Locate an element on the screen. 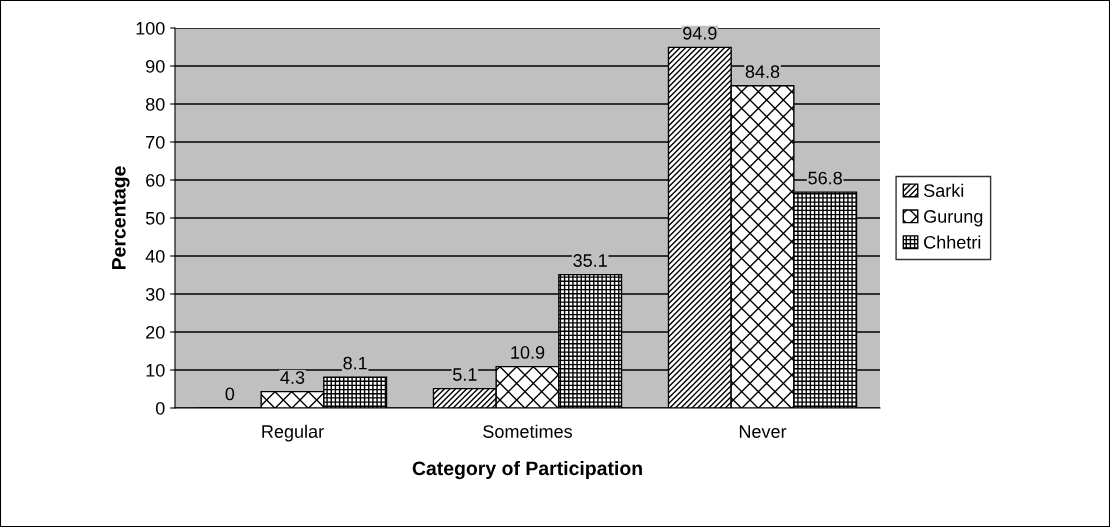 This screenshot has width=1110, height=527. x-tick-label: Never is located at coordinates (763, 431).